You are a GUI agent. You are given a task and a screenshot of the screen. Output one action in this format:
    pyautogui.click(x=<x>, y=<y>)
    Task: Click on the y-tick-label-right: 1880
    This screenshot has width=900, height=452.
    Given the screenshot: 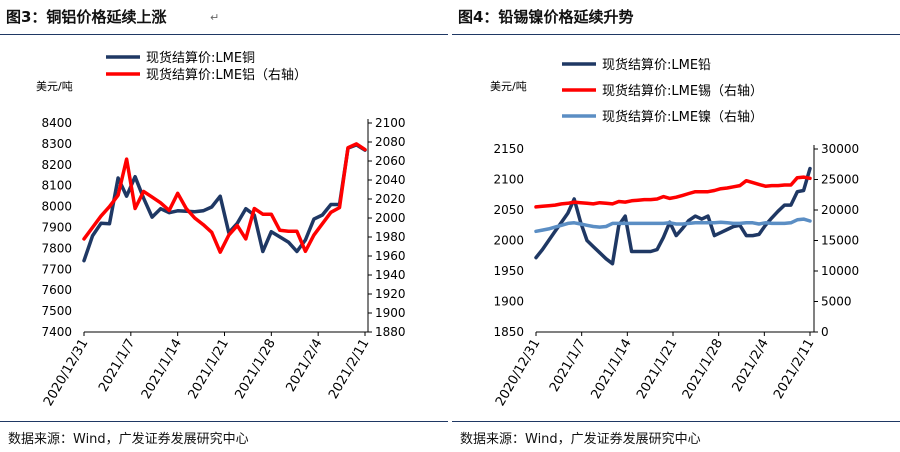 What is the action you would take?
    pyautogui.click(x=390, y=332)
    